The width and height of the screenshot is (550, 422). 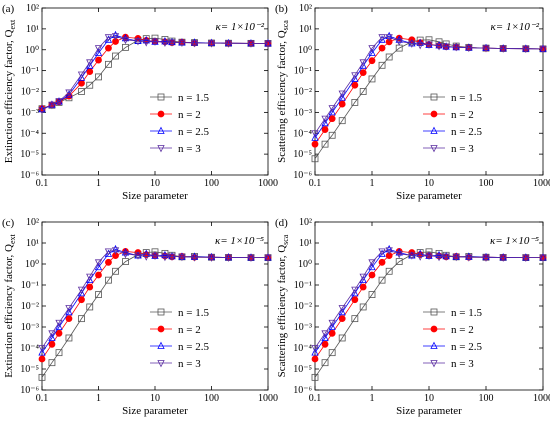 I want to click on y-tick-label: 10⁻⁶, so click(x=302, y=175).